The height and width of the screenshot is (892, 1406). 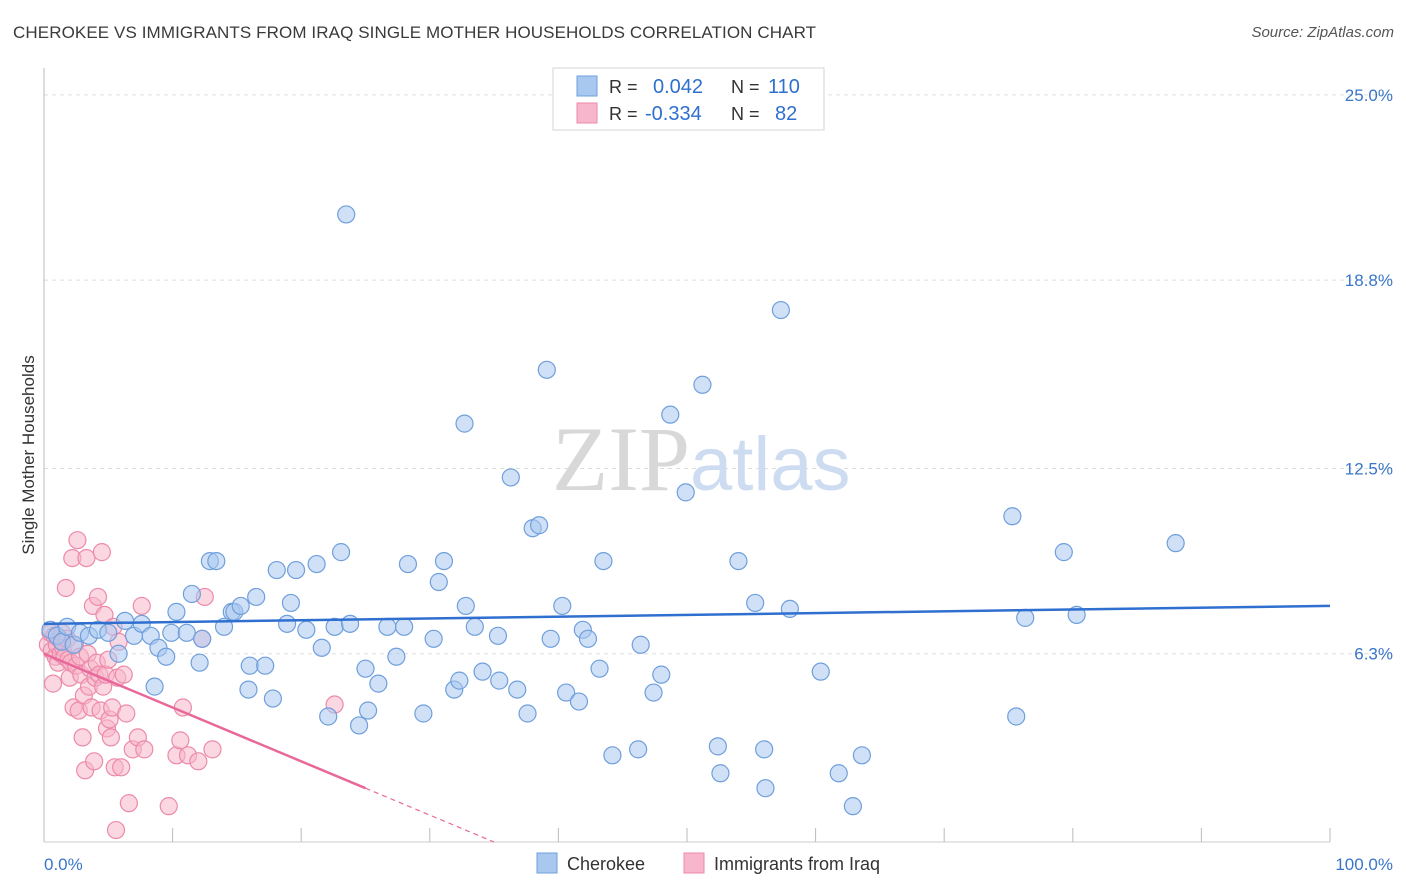 What do you see at coordinates (673, 114) in the screenshot?
I see `legend-r-value-iraq: -0.334` at bounding box center [673, 114].